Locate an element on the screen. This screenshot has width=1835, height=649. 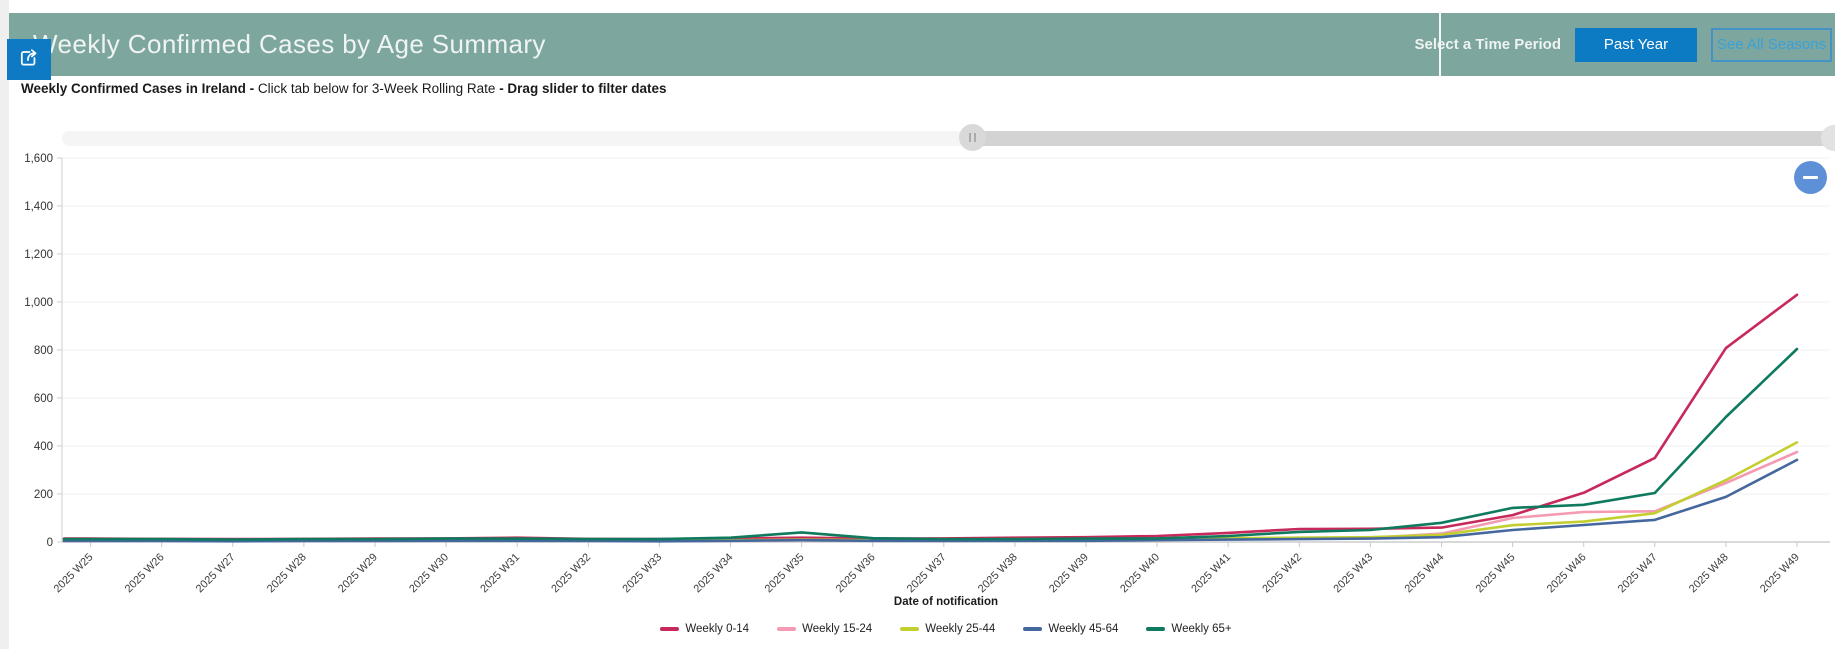
x-tick-label: 2025 W42 is located at coordinates (1282, 573).